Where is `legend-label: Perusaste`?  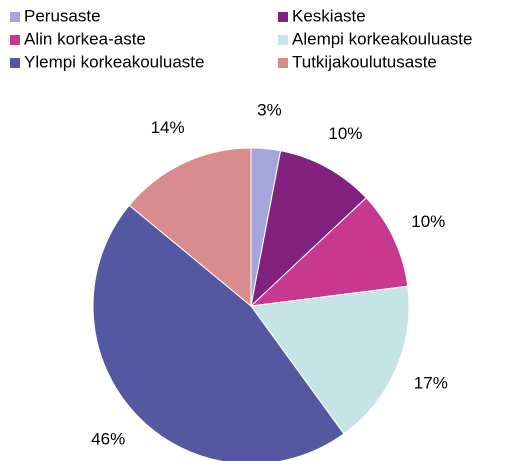
legend-label: Perusaste is located at coordinates (62, 15).